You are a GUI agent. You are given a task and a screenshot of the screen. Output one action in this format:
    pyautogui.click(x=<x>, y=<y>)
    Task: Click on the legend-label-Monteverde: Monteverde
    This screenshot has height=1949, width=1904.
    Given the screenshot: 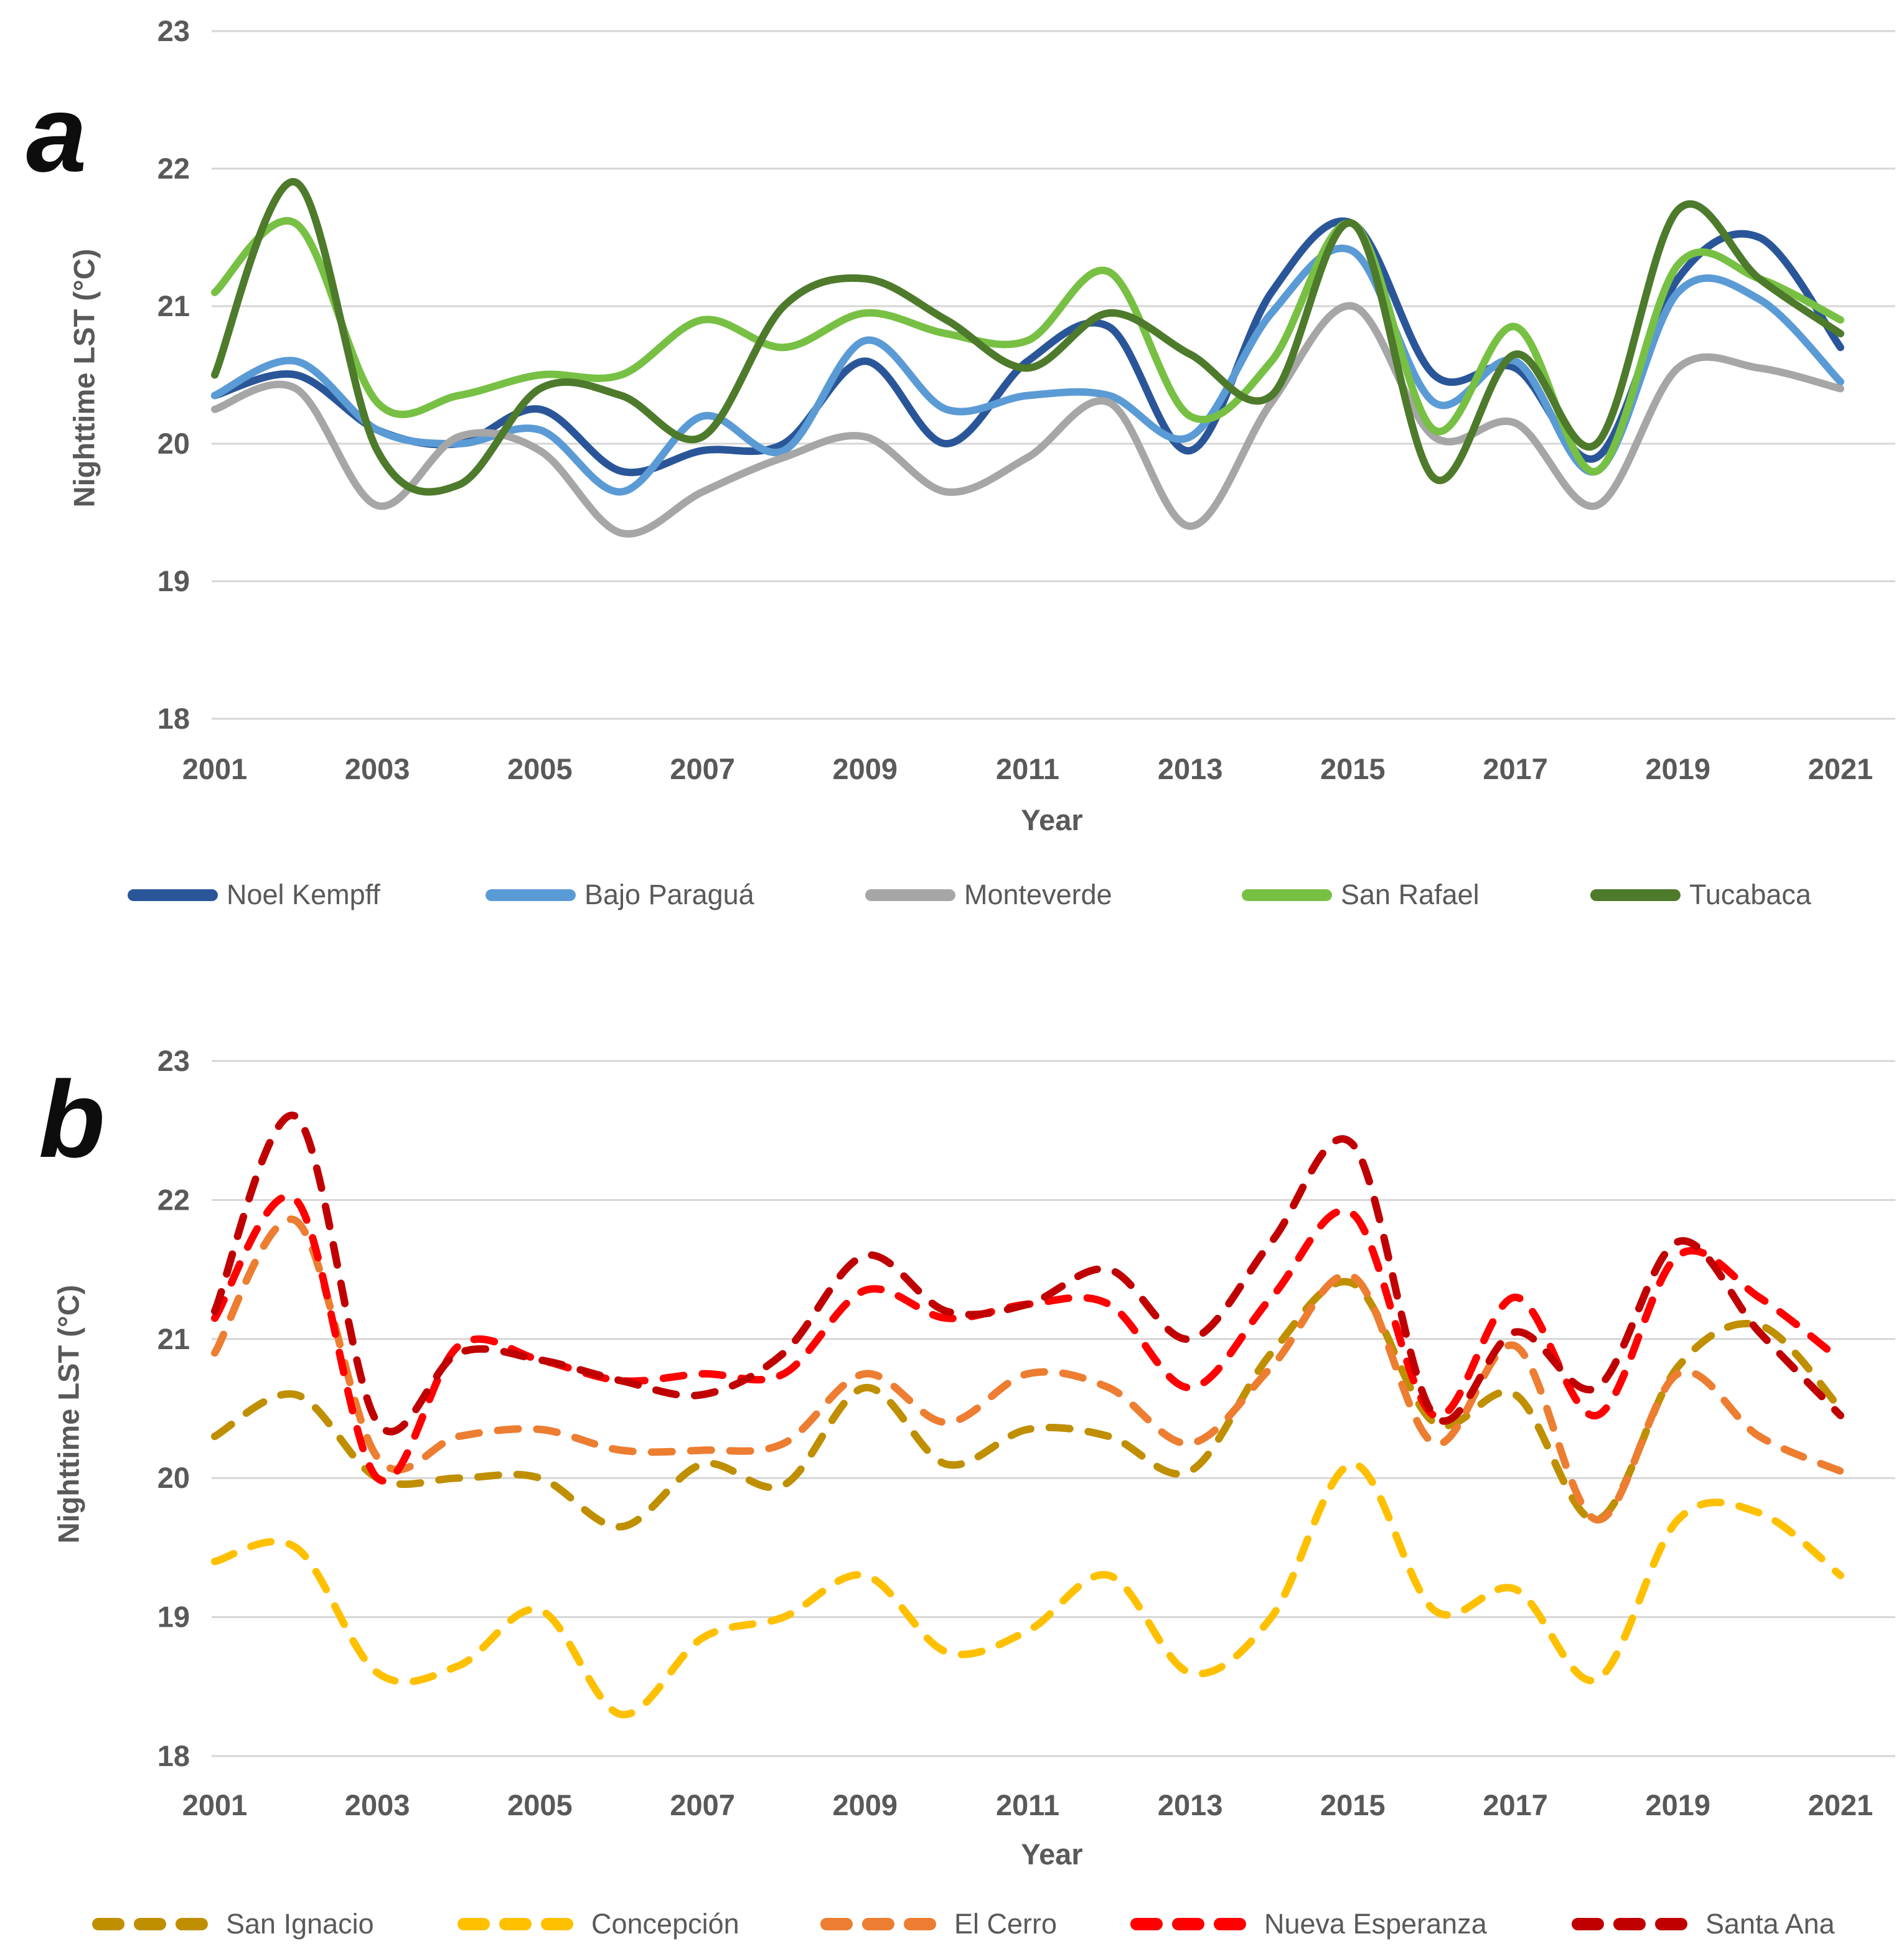 What is the action you would take?
    pyautogui.click(x=1038, y=895)
    